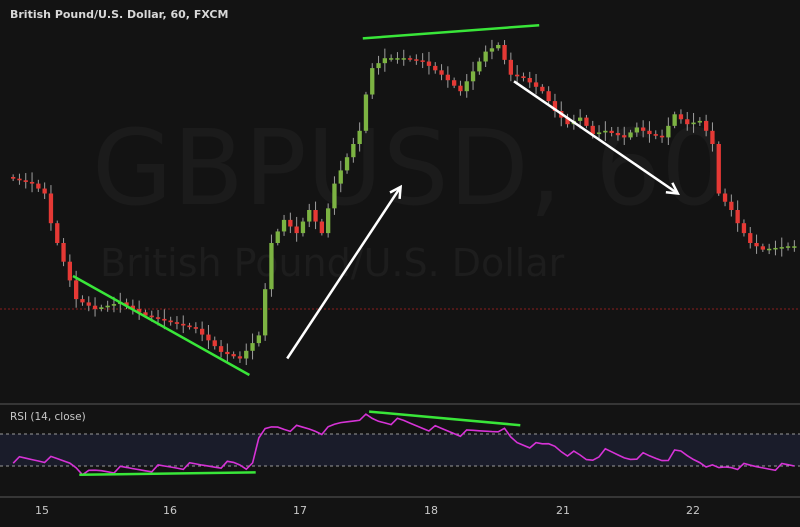 Image resolution: width=800 pixels, height=527 pixels. What do you see at coordinates (300, 510) in the screenshot?
I see `x-tick-label: 17` at bounding box center [300, 510].